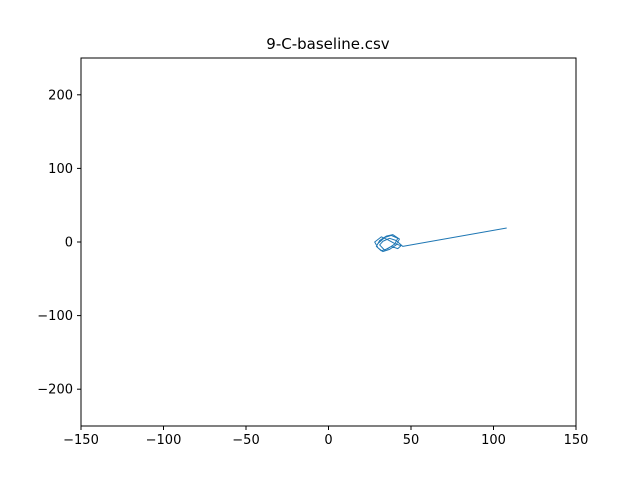 This screenshot has width=640, height=480. I want to click on x-tick-label: 50, so click(411, 440).